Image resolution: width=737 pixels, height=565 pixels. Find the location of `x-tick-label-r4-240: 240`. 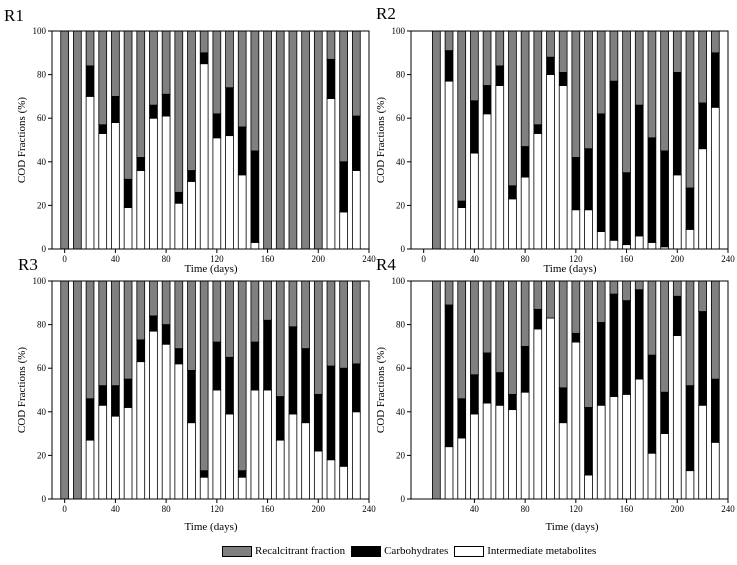

x-tick-label-r4-240: 240 is located at coordinates (728, 509).